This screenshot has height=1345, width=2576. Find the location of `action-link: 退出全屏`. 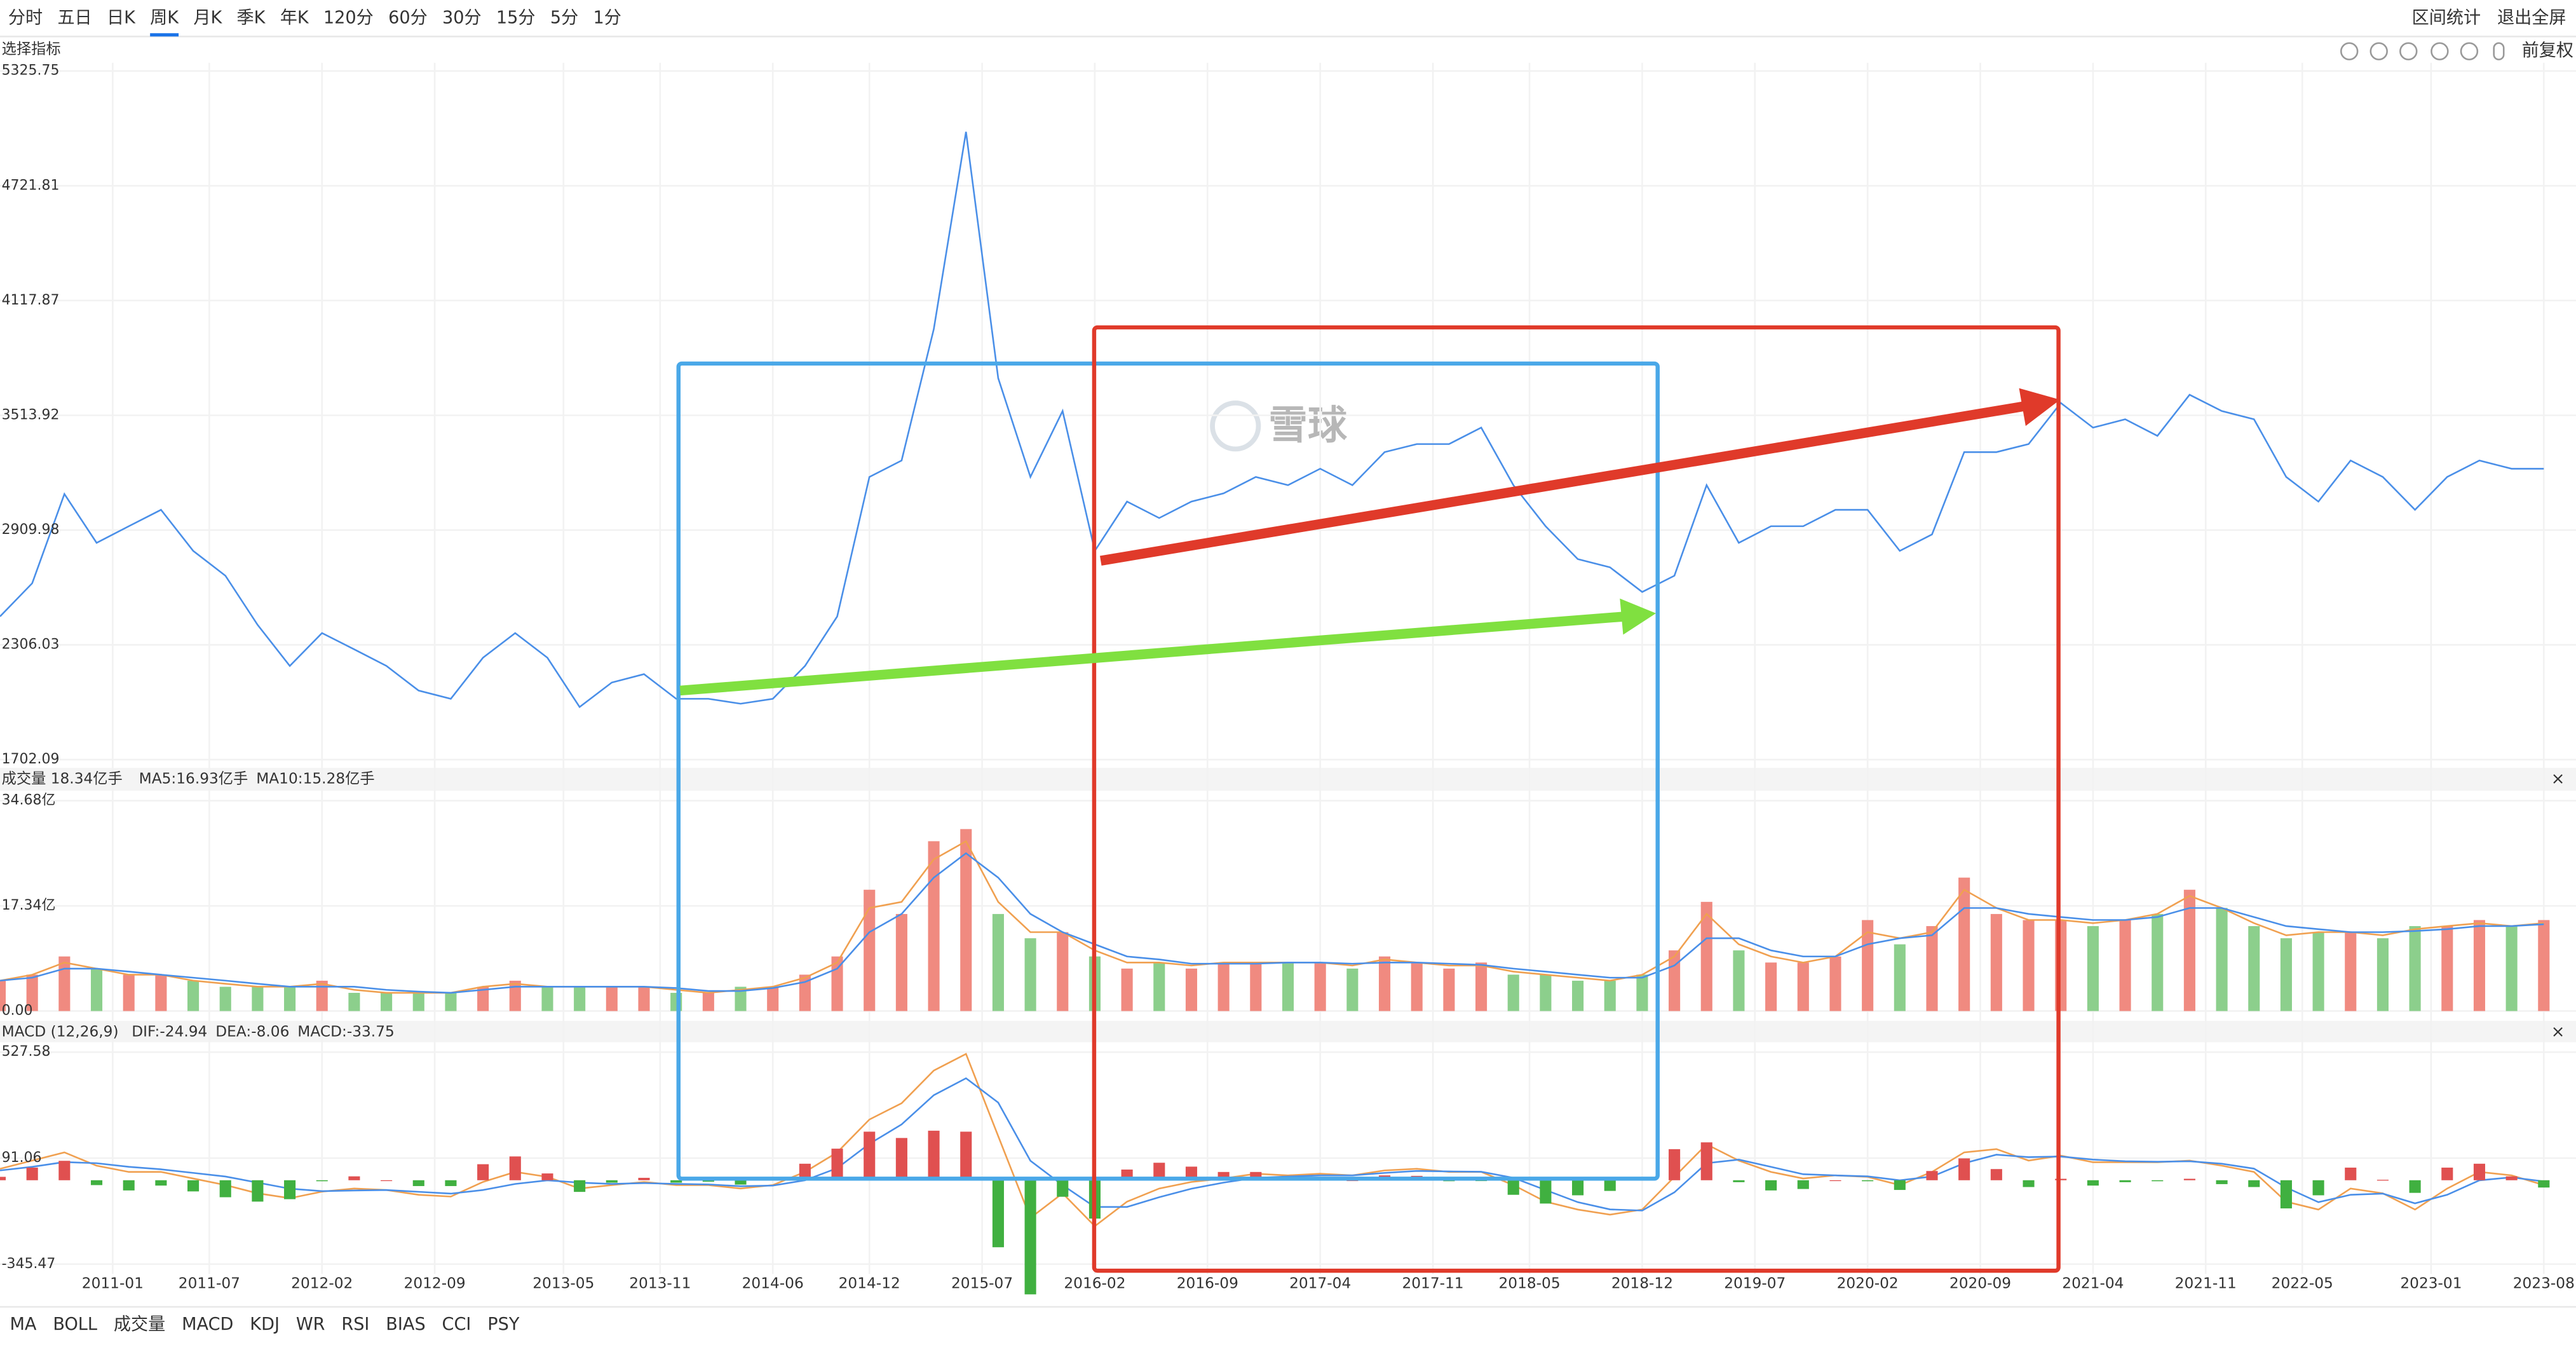

action-link: 退出全屏 is located at coordinates (2531, 17).